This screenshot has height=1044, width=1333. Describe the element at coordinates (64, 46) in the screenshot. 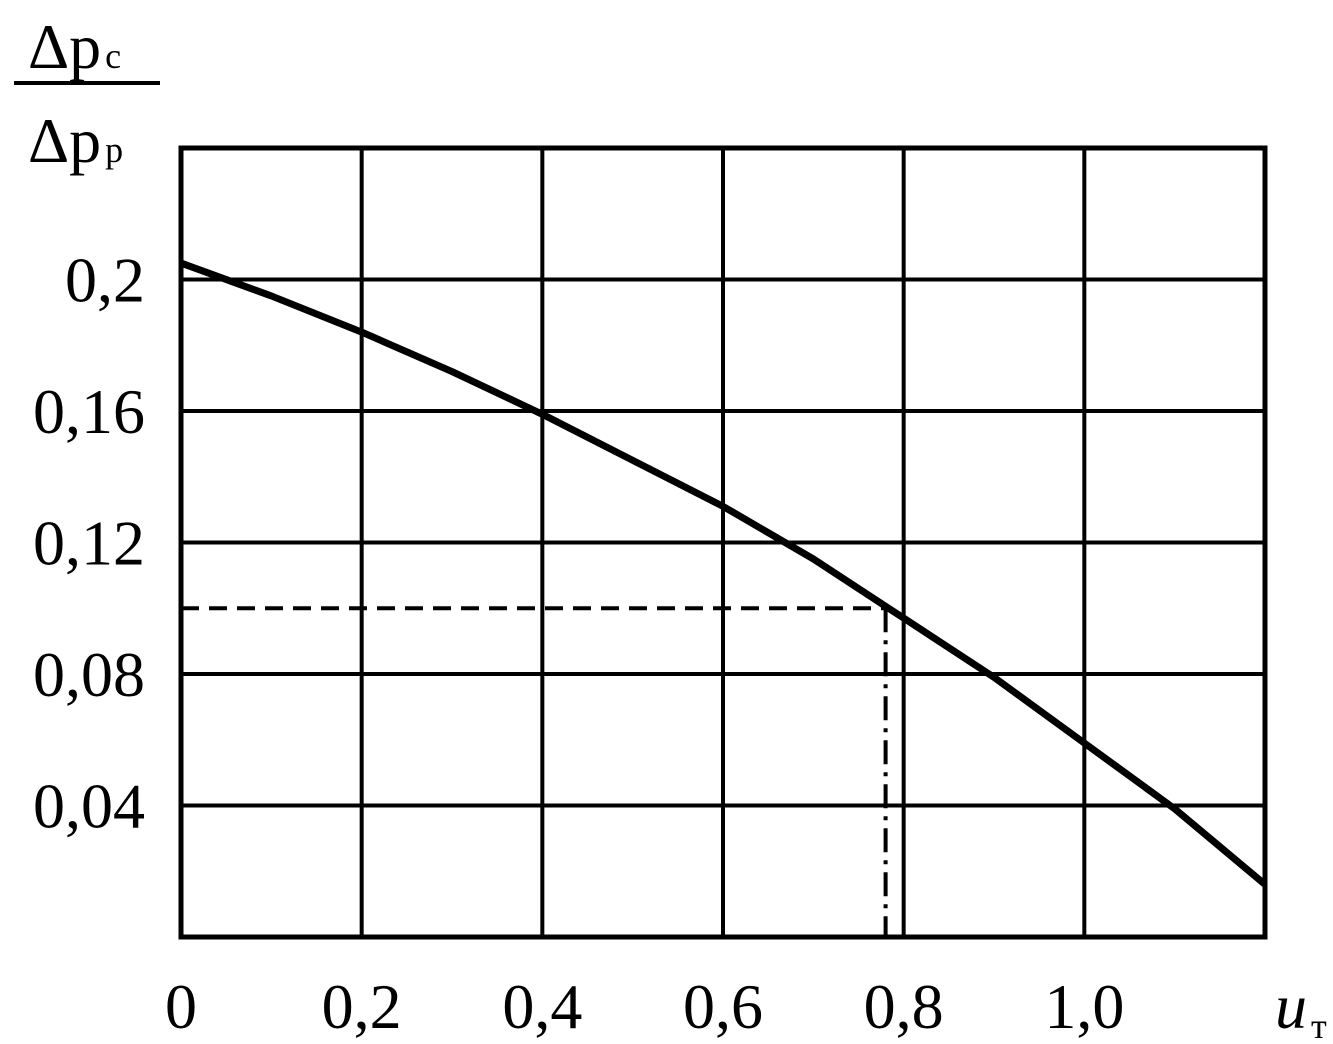

I see `y-label-num-main: Δp` at that location.